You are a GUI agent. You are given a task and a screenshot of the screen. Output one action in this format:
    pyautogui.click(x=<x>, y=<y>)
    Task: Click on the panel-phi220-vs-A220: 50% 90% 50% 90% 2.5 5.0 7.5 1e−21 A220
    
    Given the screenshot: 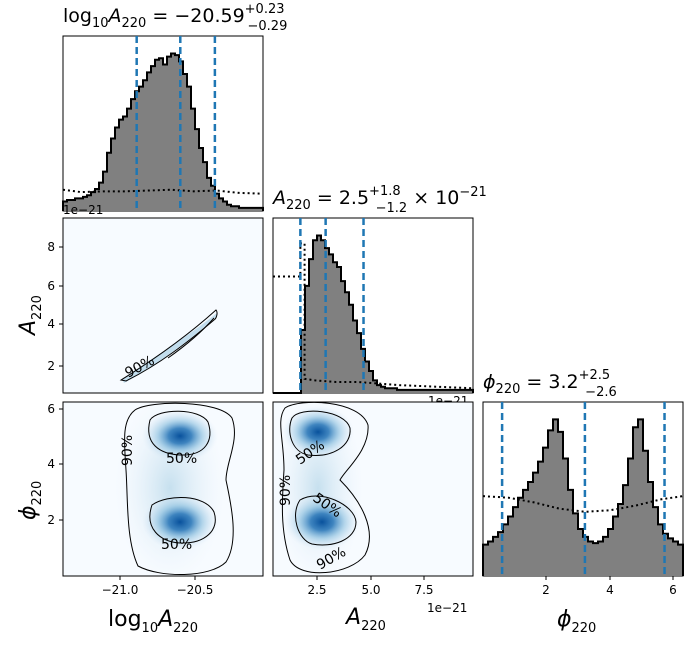 What is the action you would take?
    pyautogui.click(x=373, y=517)
    